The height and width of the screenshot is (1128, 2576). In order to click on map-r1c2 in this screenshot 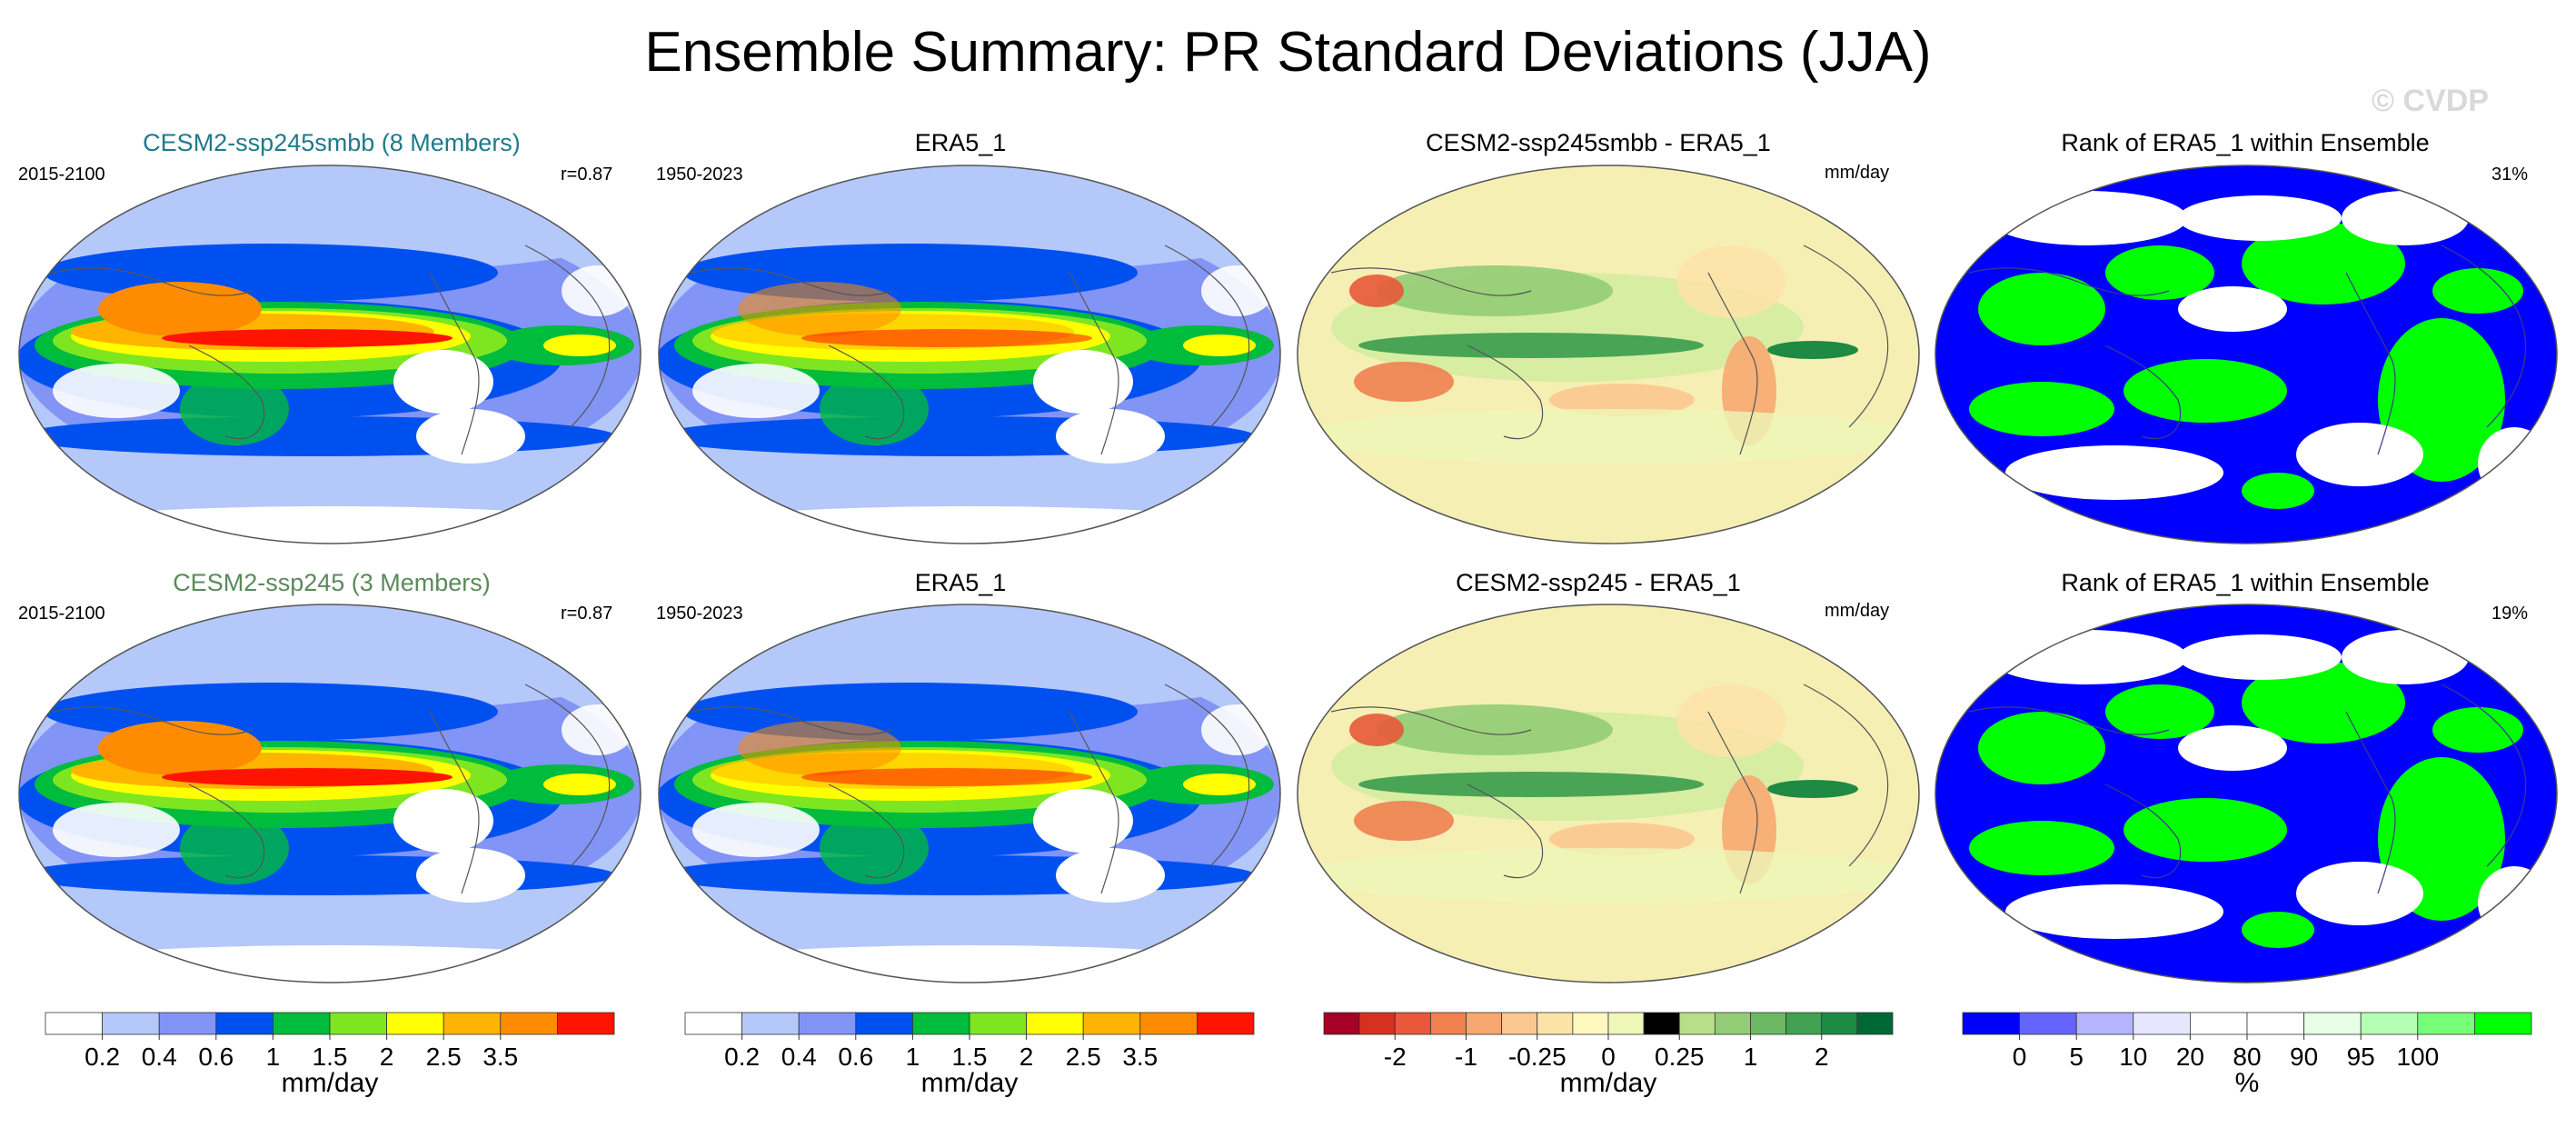, I will do `click(1608, 793)`.